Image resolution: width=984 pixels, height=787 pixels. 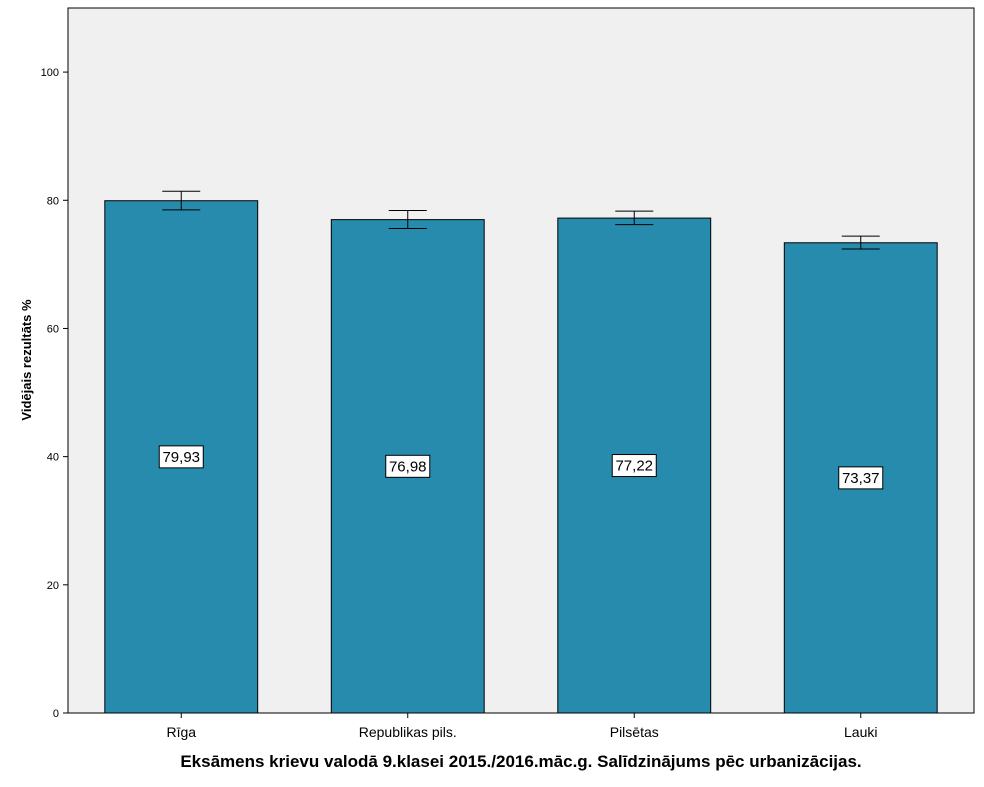 I want to click on x-tick-label: Republikas pils., so click(x=408, y=732).